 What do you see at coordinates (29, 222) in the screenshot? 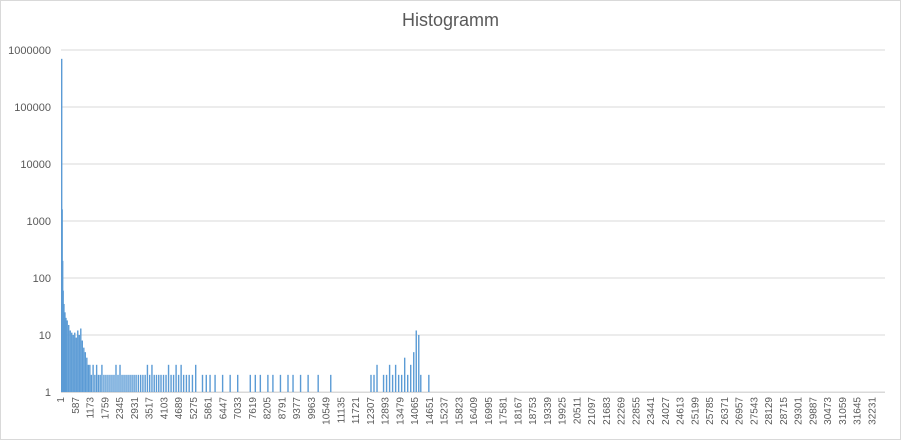
I see `y-axis: 1 10 100 1000 10000 100000 1000000` at bounding box center [29, 222].